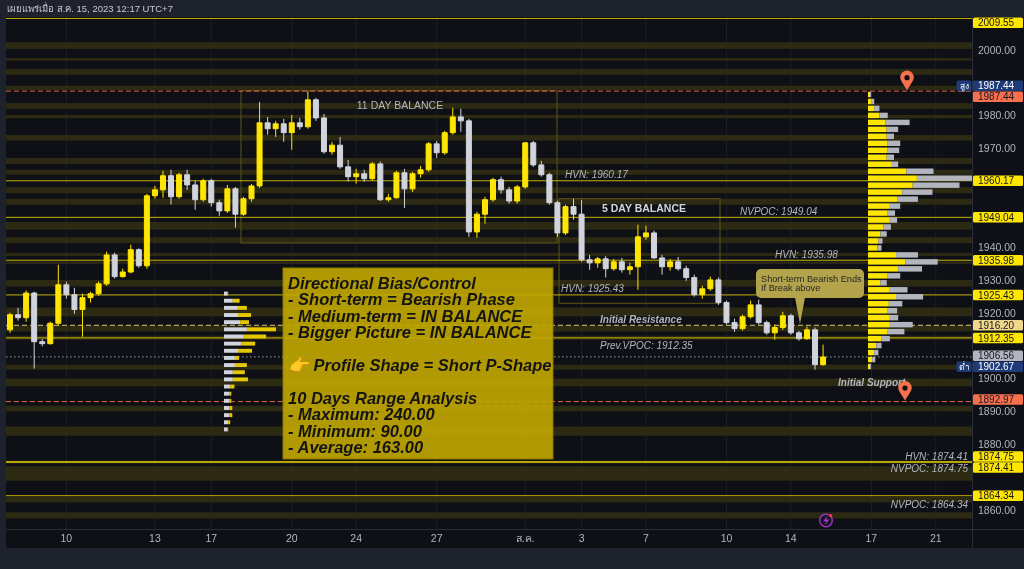 The width and height of the screenshot is (1024, 569). I want to click on ref-line-label: 1960.17, so click(996, 181).